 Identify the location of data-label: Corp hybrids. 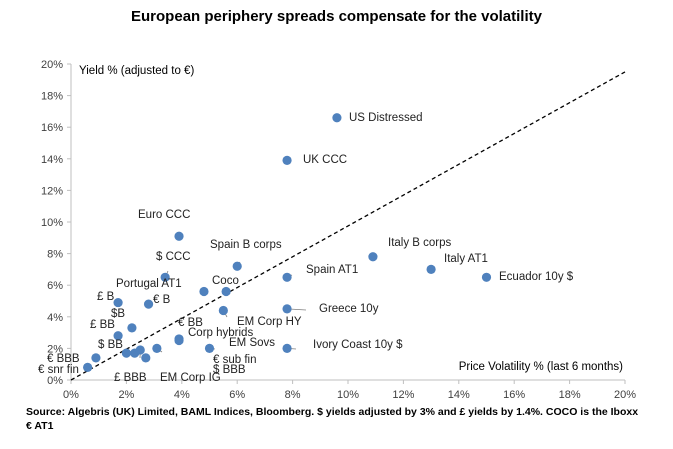
(220, 333).